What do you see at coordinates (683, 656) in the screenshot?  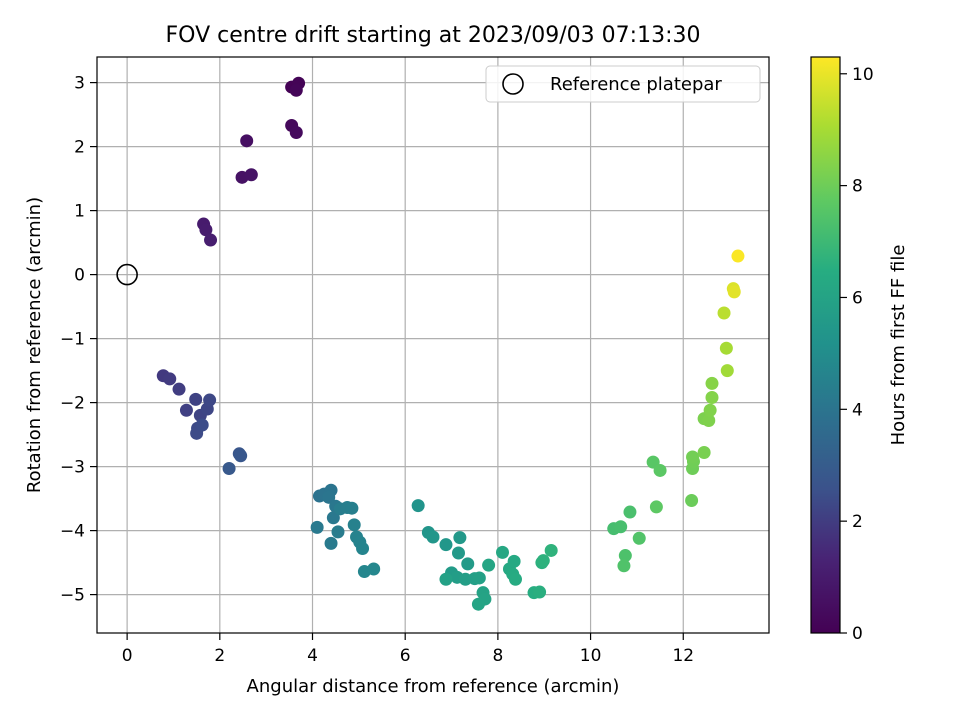 I see `x-tick-label: 12` at bounding box center [683, 656].